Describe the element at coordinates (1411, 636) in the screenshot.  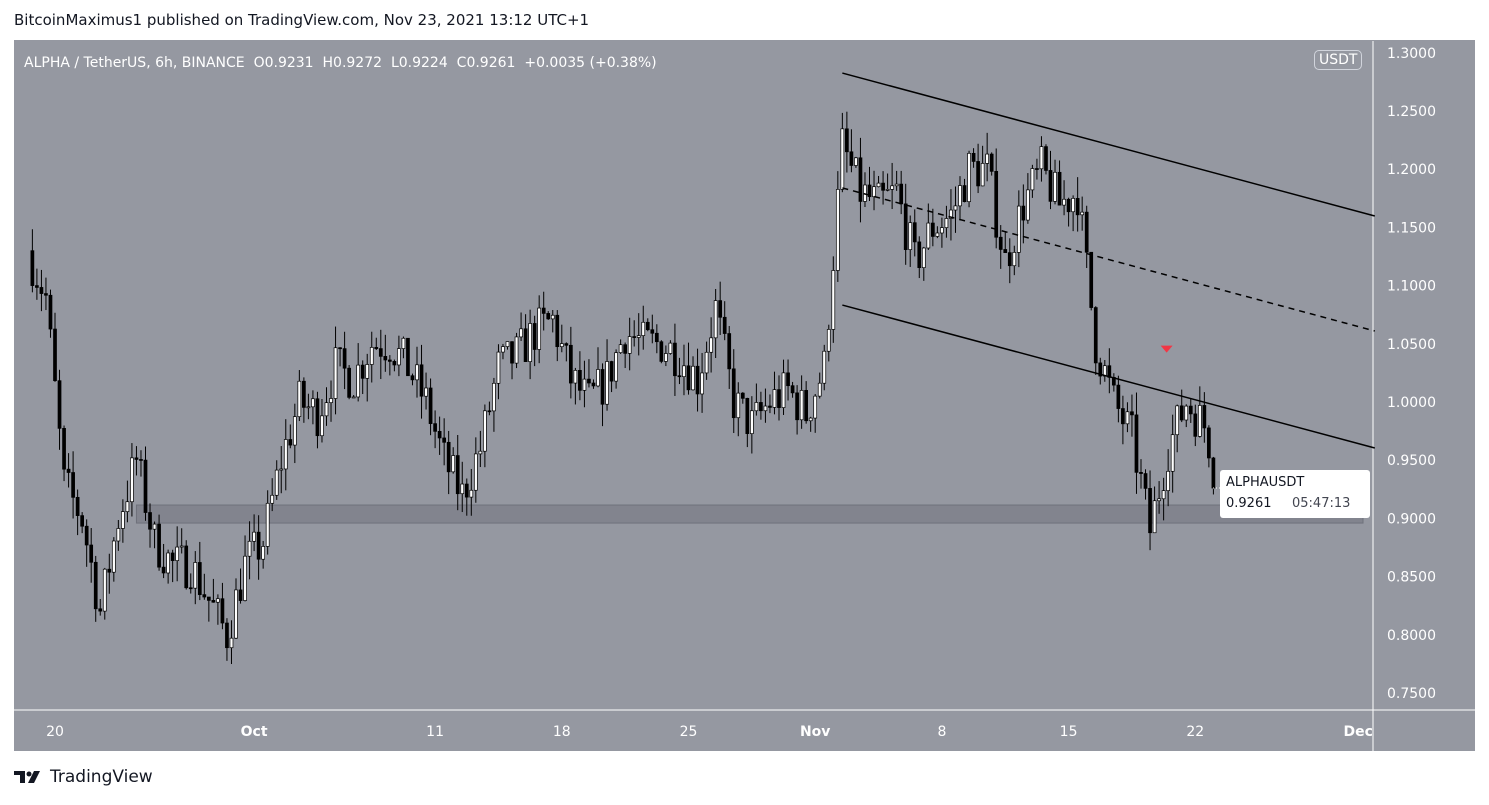
I see `price-tick-label: 0.8000` at that location.